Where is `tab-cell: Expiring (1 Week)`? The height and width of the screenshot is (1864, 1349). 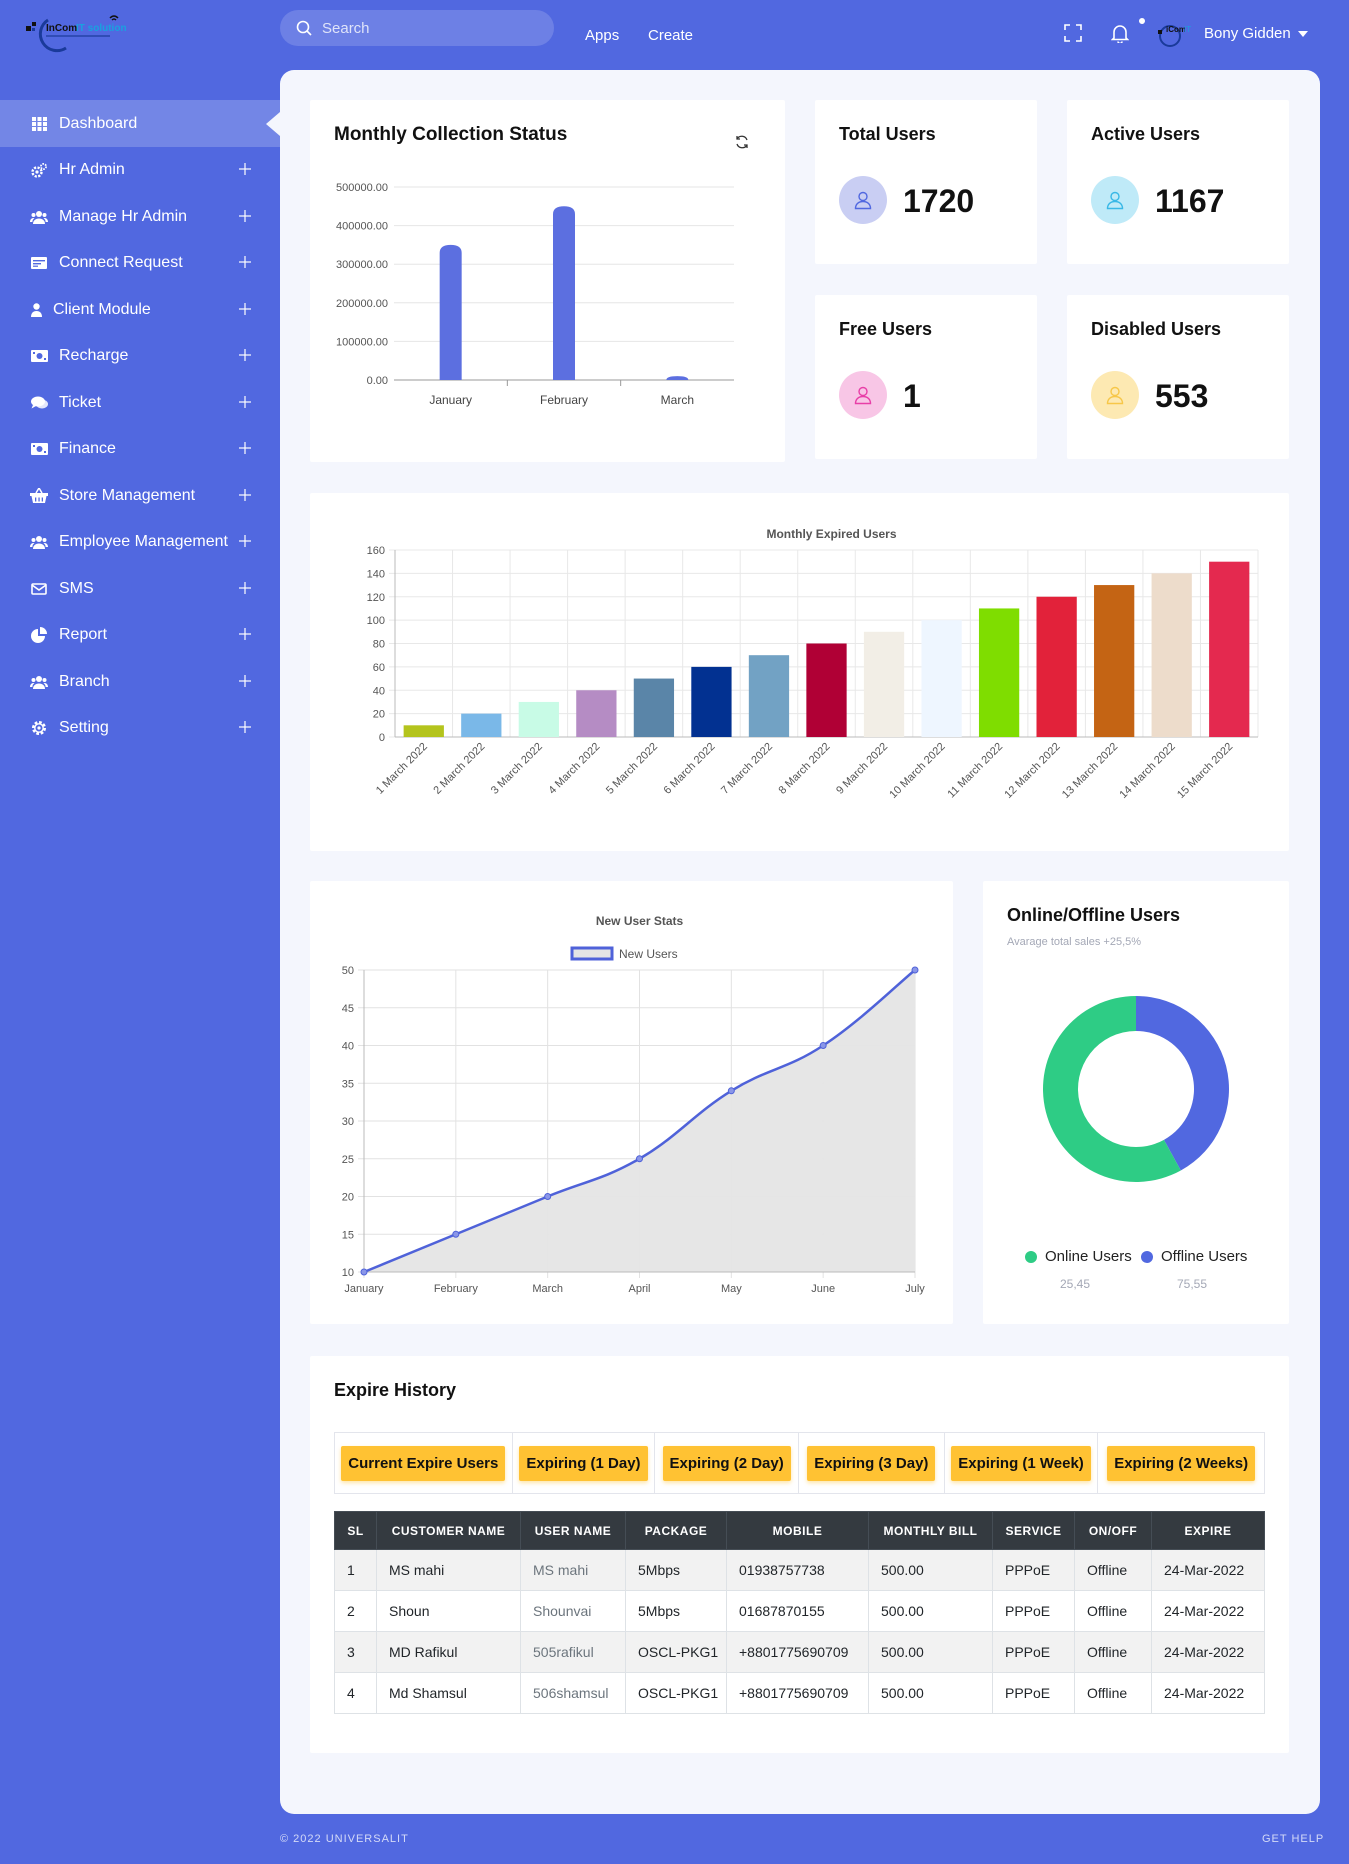
tab-cell: Expiring (1 Week) is located at coordinates (1022, 1463).